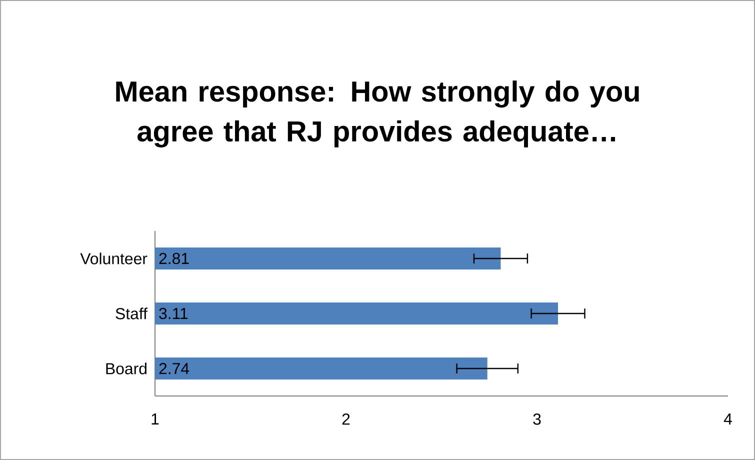  Describe the element at coordinates (173, 314) in the screenshot. I see `data-label: 3.11` at that location.